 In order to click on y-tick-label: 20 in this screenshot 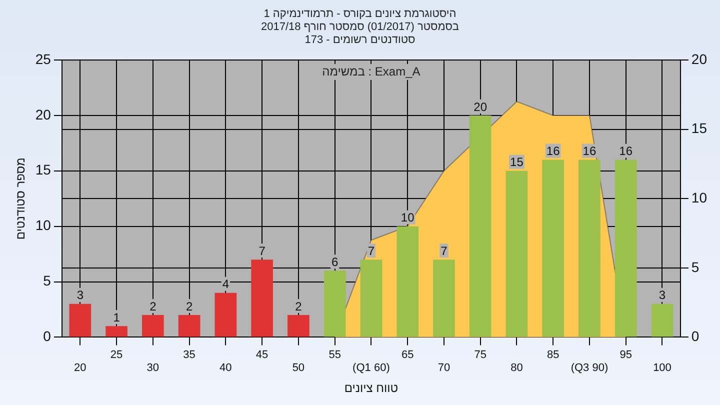, I will do `click(43, 114)`.